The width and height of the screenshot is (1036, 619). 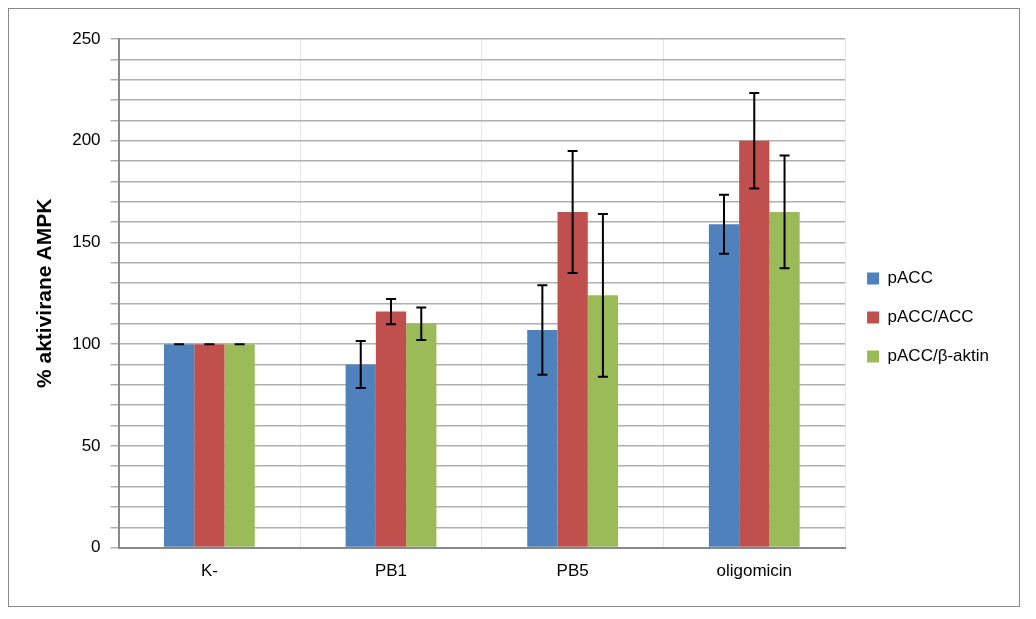 I want to click on y-tick-label: 50, so click(x=91, y=445).